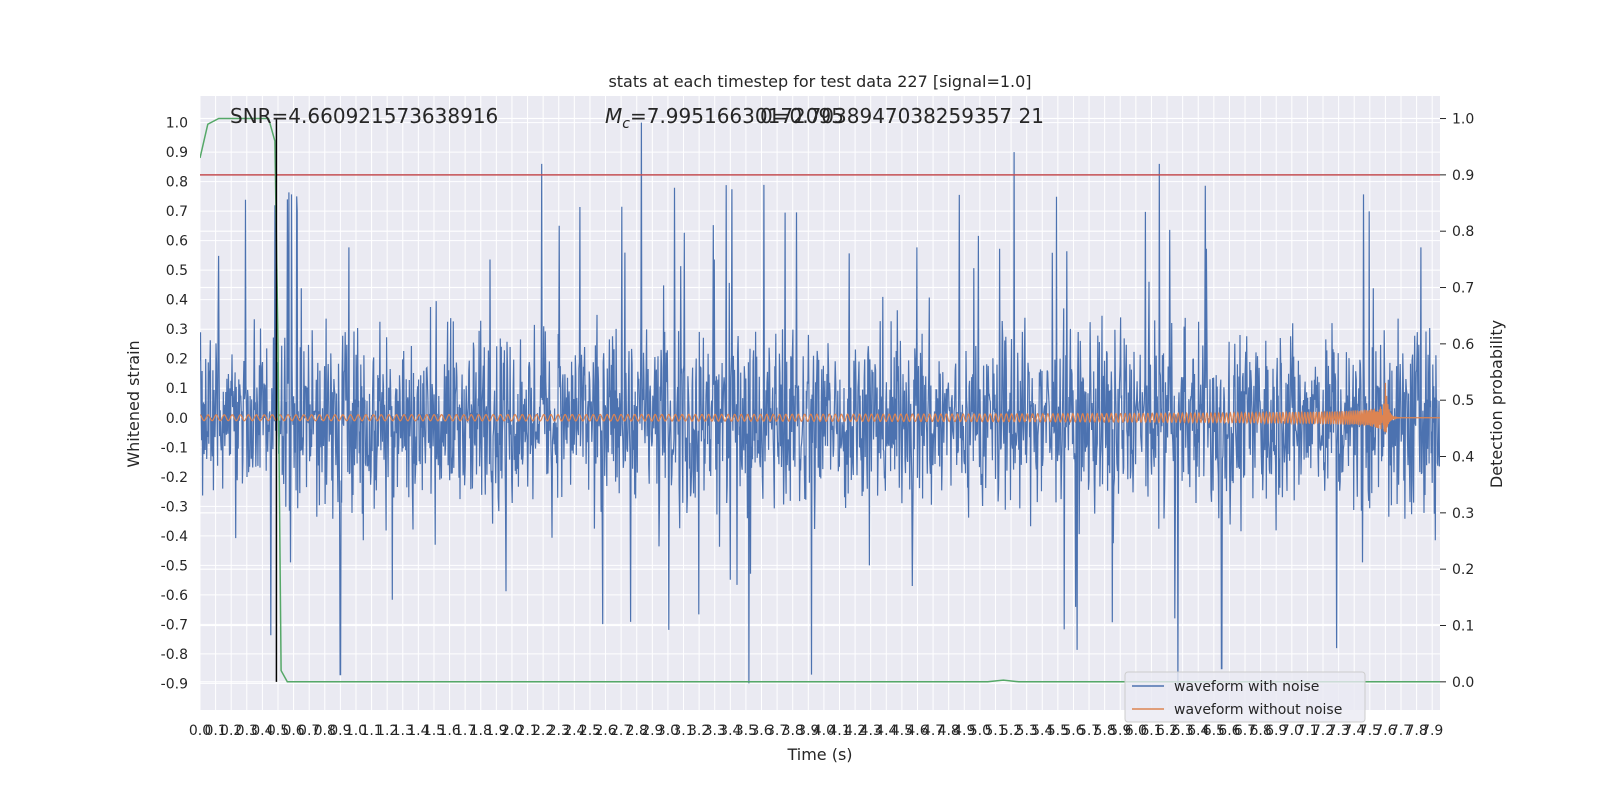  Describe the element at coordinates (174, 596) in the screenshot. I see `y-tick-label: -0.6` at that location.